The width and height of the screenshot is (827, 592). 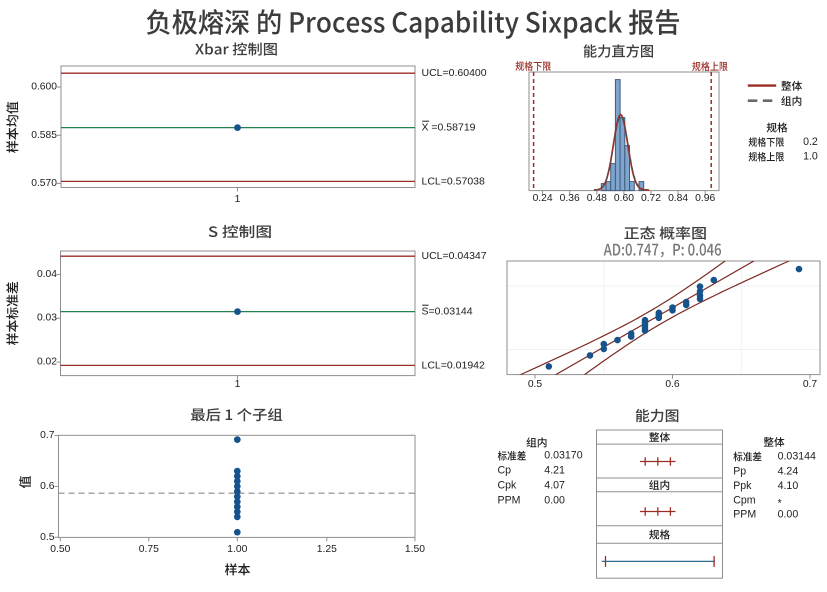 I want to click on svg-text: 0.570, so click(x=44, y=183).